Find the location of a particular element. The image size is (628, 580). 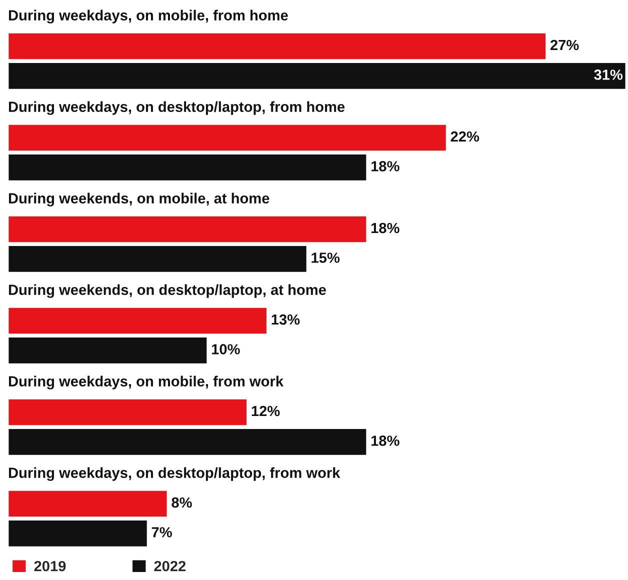

data-label: 13% is located at coordinates (286, 319).